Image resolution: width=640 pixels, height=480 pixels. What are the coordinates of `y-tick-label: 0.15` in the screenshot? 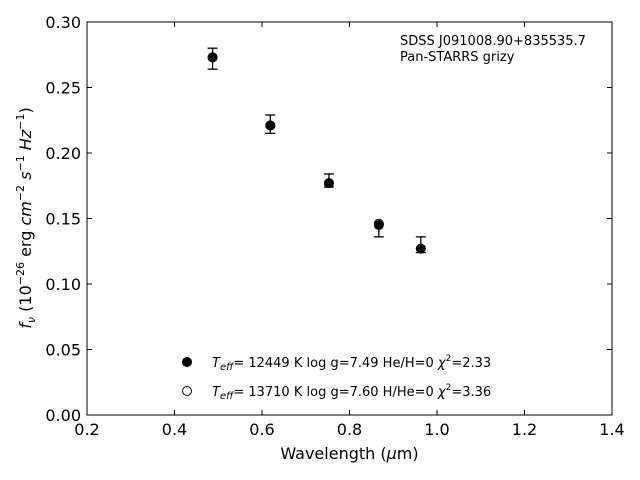 It's located at (63, 219).